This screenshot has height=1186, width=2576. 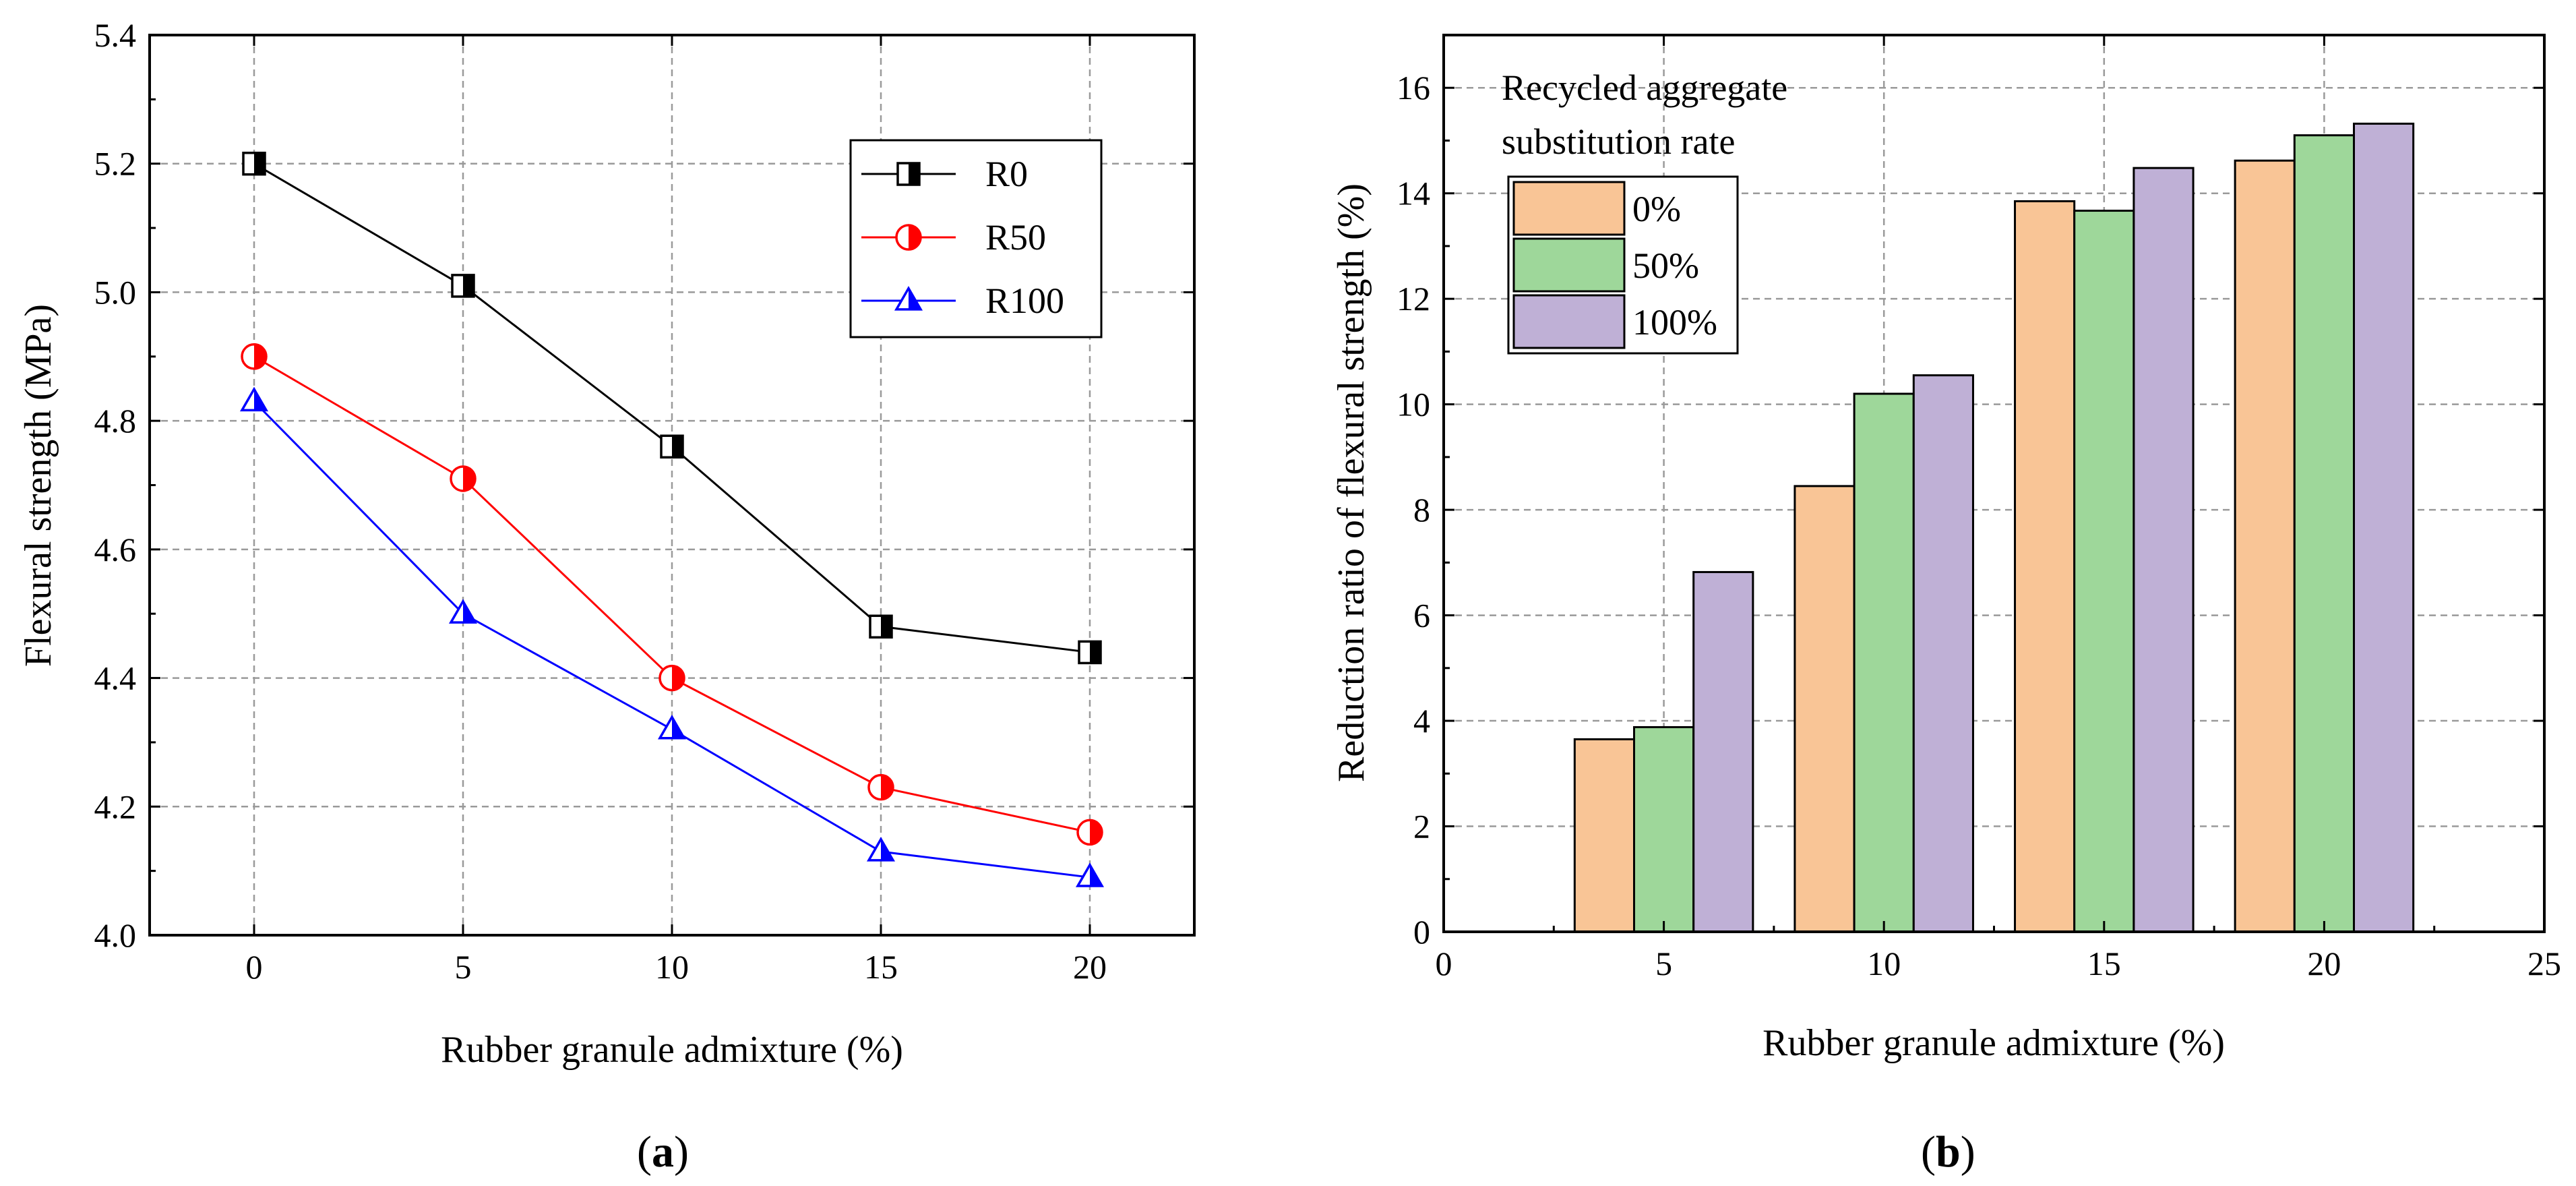 What do you see at coordinates (116, 935) in the screenshot?
I see `chart-a-y-tick-label: 4.0` at bounding box center [116, 935].